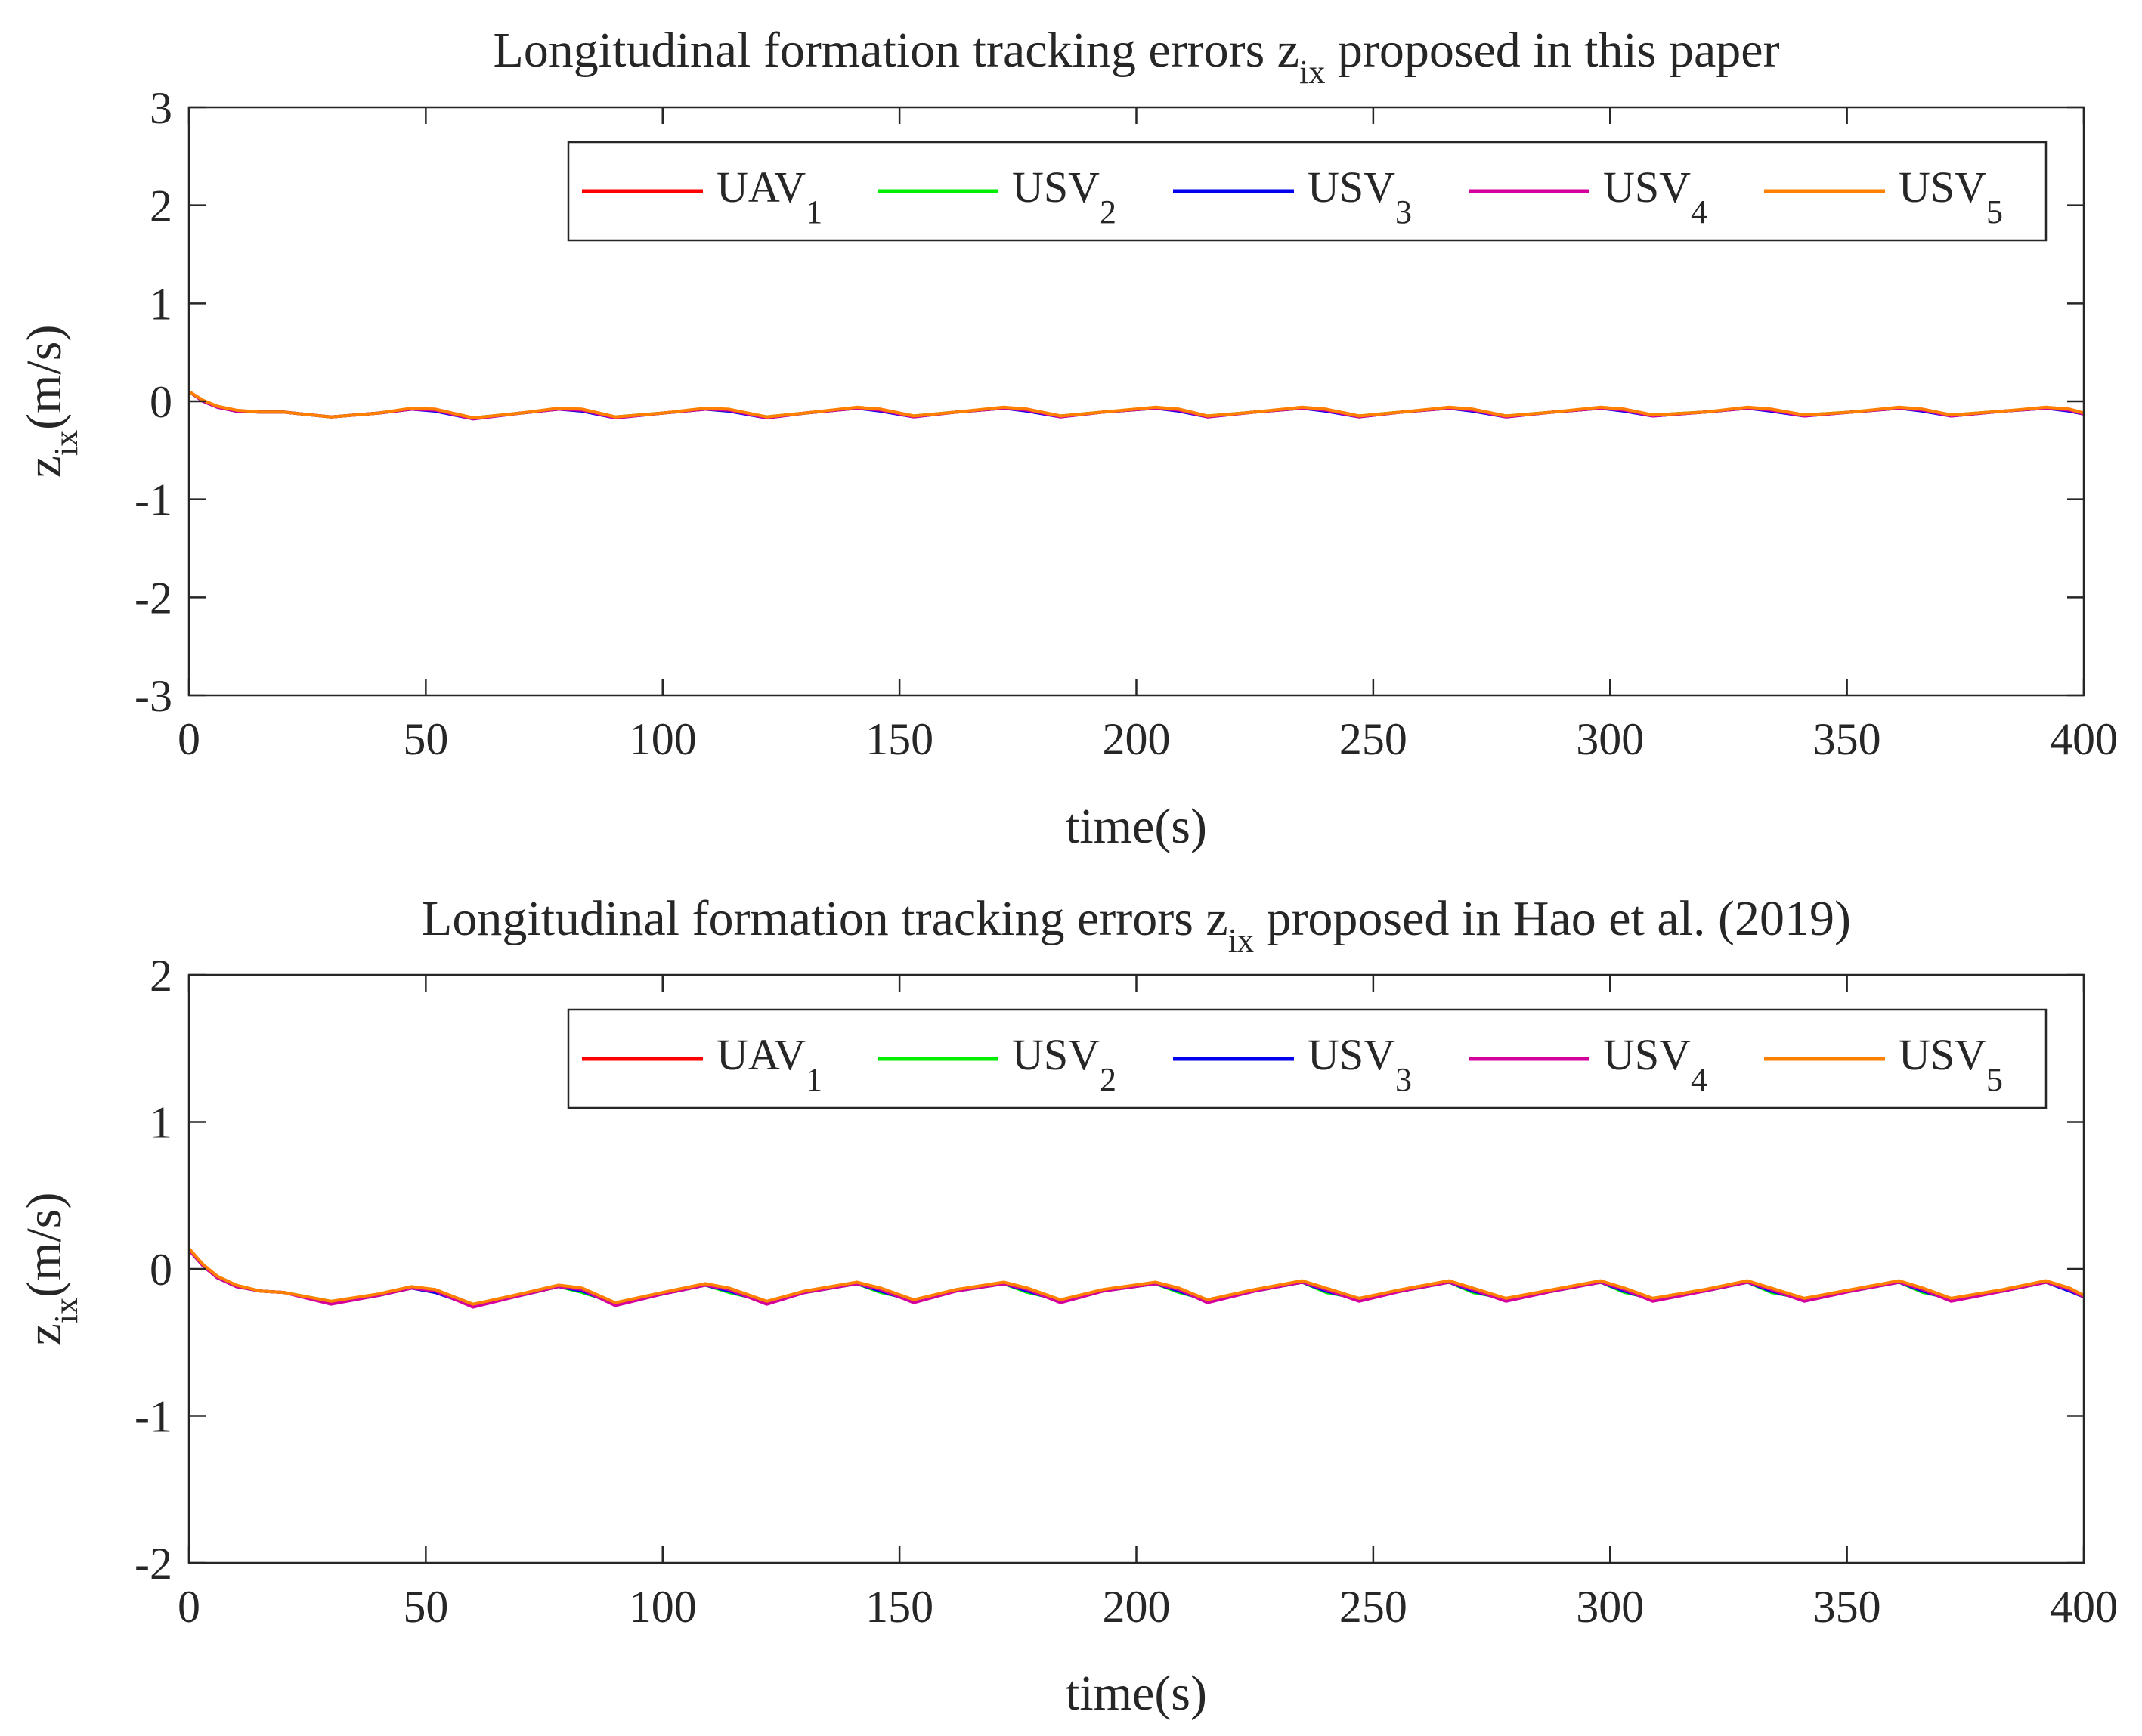 This screenshot has width=2142, height=1736. I want to click on chart-title-rest: proposed in this paper, so click(1552, 50).